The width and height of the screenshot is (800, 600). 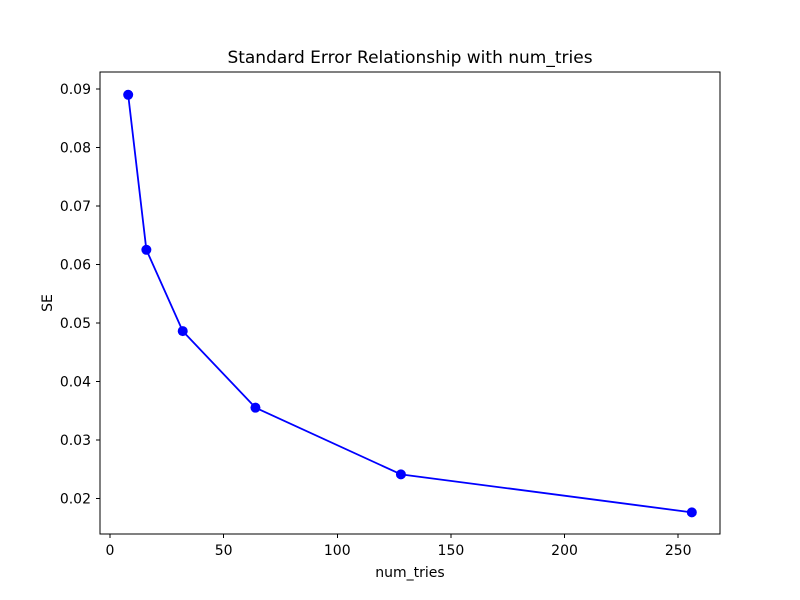 What do you see at coordinates (75, 265) in the screenshot?
I see `y-tick-label: 0.06` at bounding box center [75, 265].